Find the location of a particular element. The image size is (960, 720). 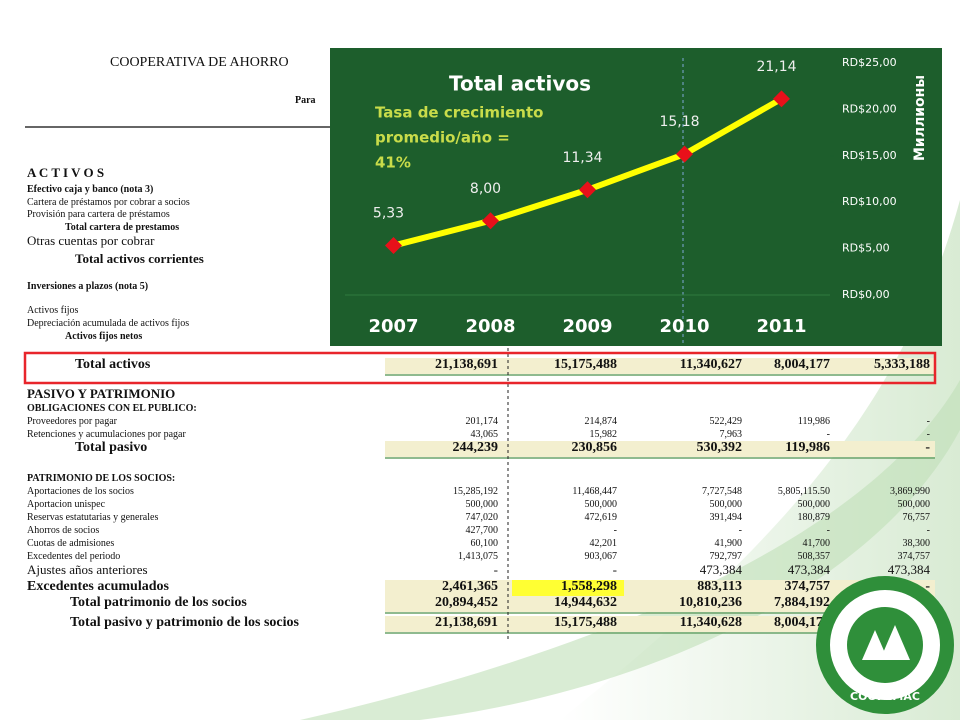

cell-value: 41,900 is located at coordinates (729, 543).